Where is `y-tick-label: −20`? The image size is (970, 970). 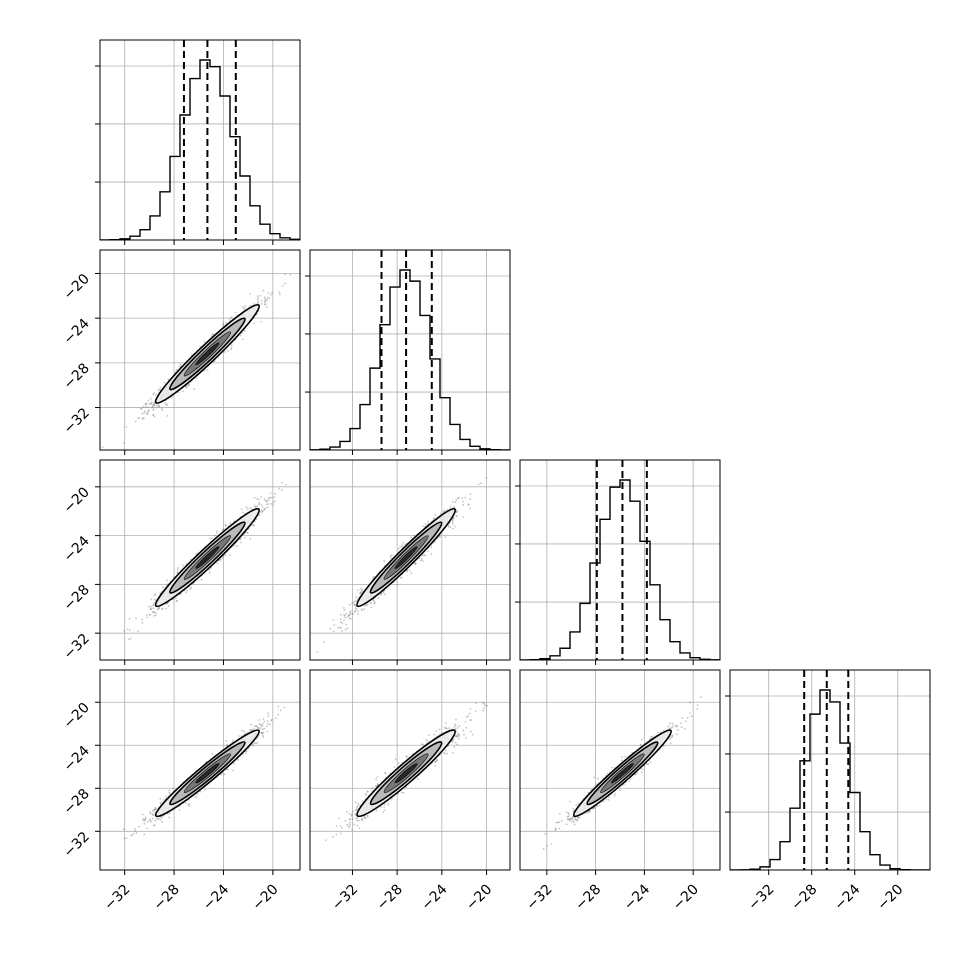
y-tick-label: −20 is located at coordinates (77, 500).